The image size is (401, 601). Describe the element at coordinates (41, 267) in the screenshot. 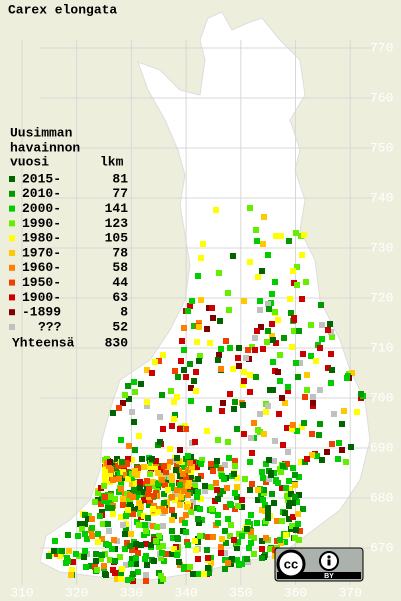

I see `legend-label: 1960-` at that location.